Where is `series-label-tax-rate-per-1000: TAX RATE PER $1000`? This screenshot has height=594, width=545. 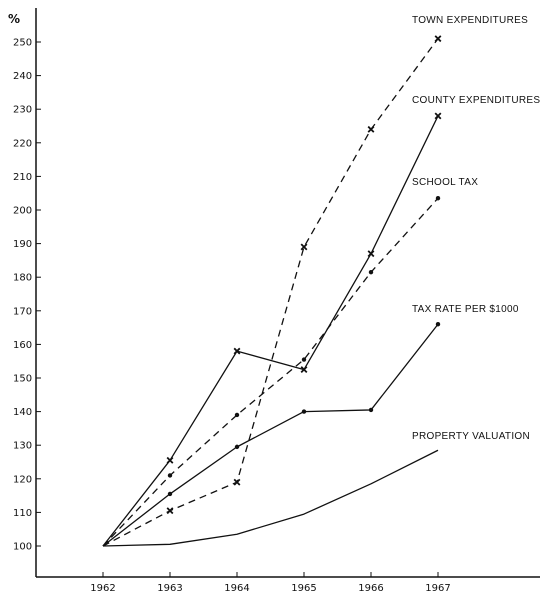 series-label-tax-rate-per-1000: TAX RATE PER $1000 is located at coordinates (465, 309).